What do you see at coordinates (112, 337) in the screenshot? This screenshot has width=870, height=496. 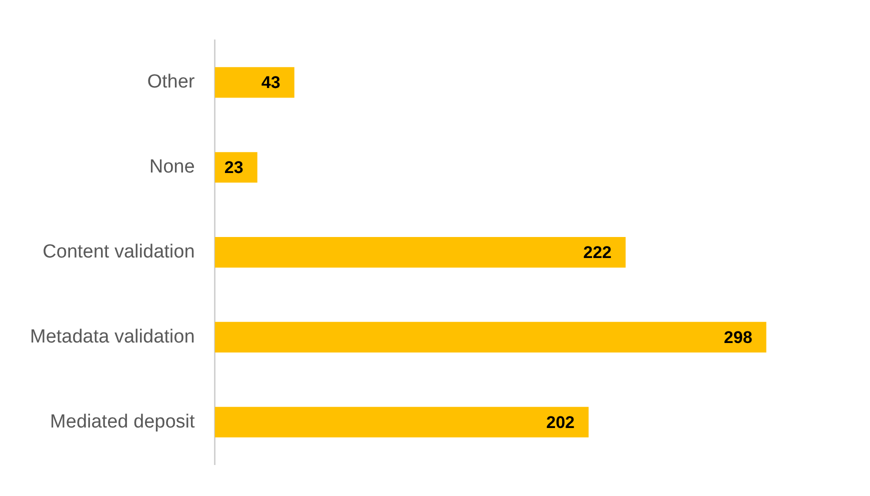 I see `y-tick-label: Metadata validation` at bounding box center [112, 337].